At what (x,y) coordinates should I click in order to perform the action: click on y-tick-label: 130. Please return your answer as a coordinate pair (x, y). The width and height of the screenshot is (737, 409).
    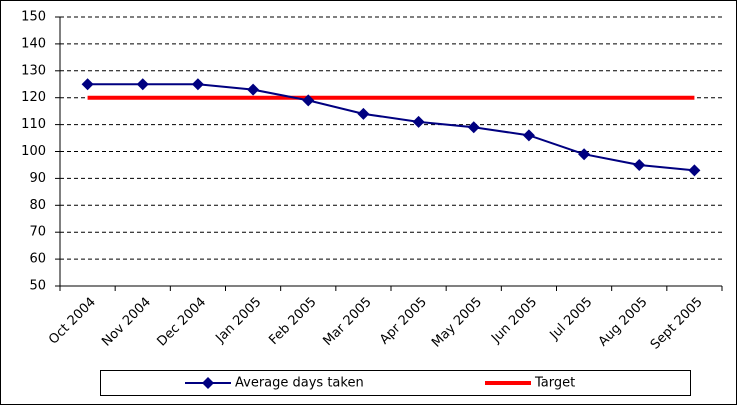
    Looking at the image, I should click on (33, 70).